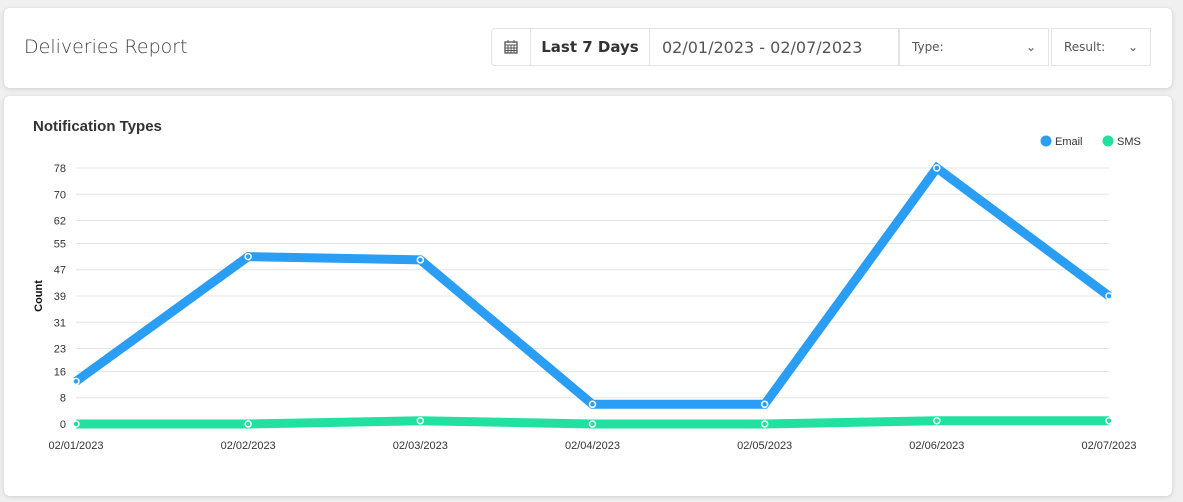 The width and height of the screenshot is (1183, 502). What do you see at coordinates (928, 47) in the screenshot?
I see `type-label: Type:` at bounding box center [928, 47].